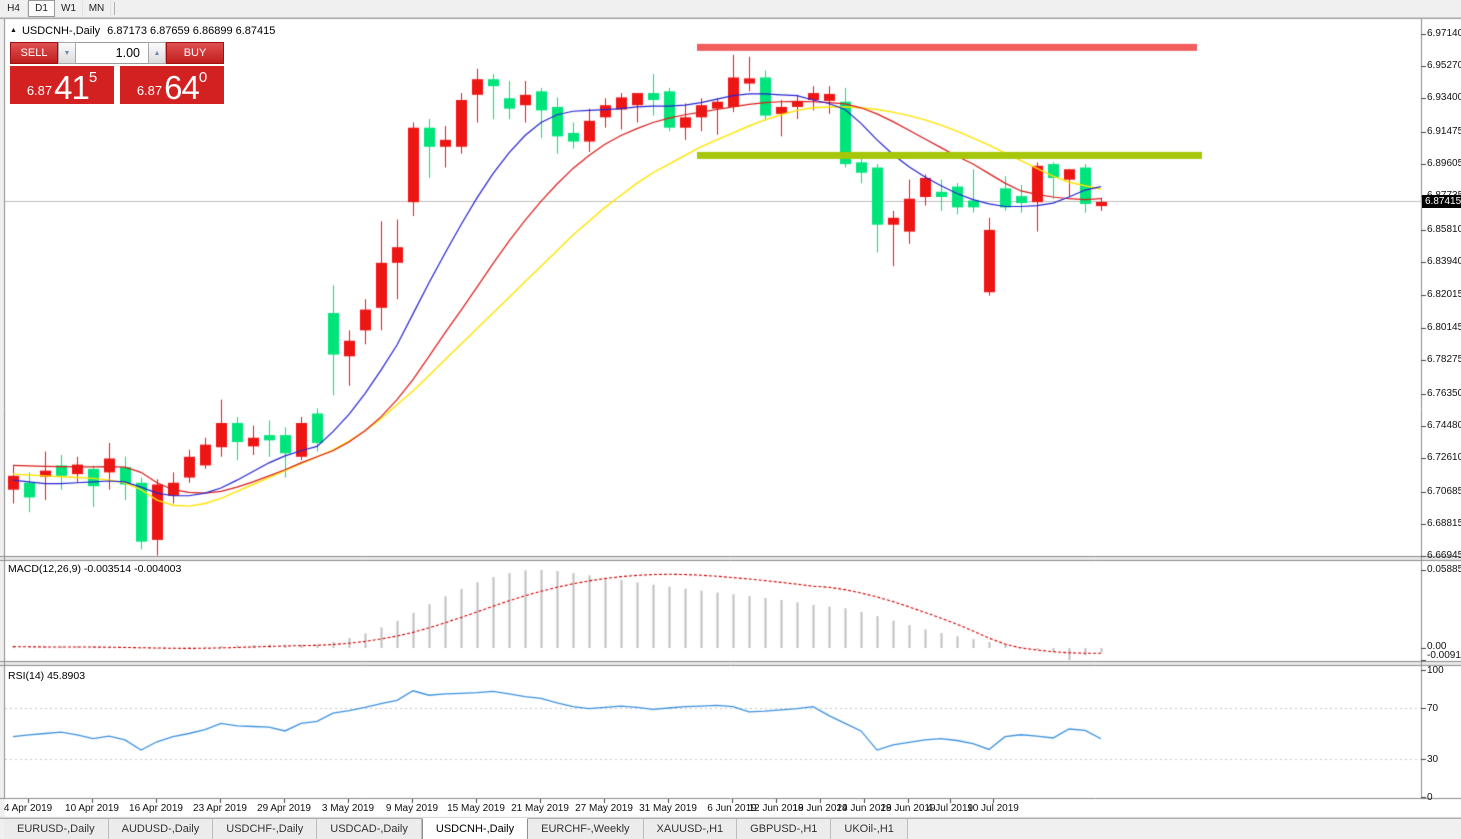 The width and height of the screenshot is (1461, 839). I want to click on buy-button: BUY, so click(195, 53).